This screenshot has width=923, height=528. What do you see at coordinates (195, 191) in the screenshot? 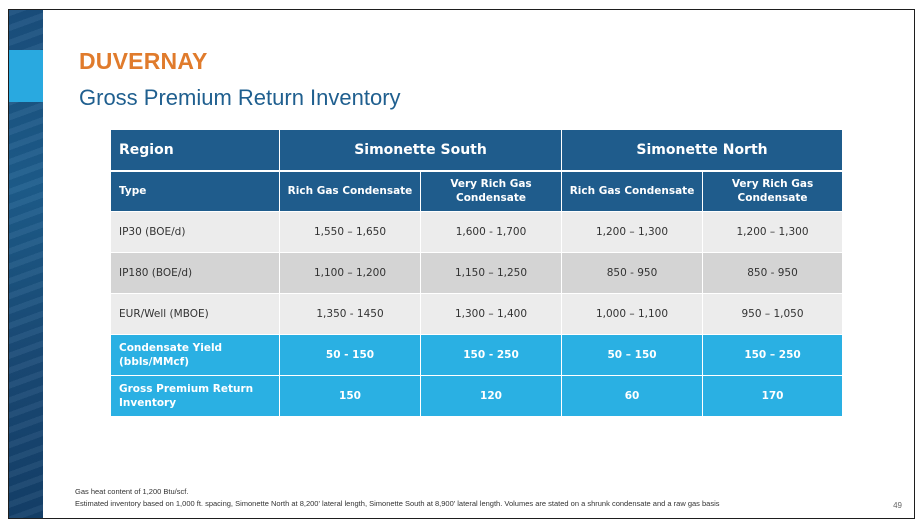
I see `subheader-type: Type` at bounding box center [195, 191].